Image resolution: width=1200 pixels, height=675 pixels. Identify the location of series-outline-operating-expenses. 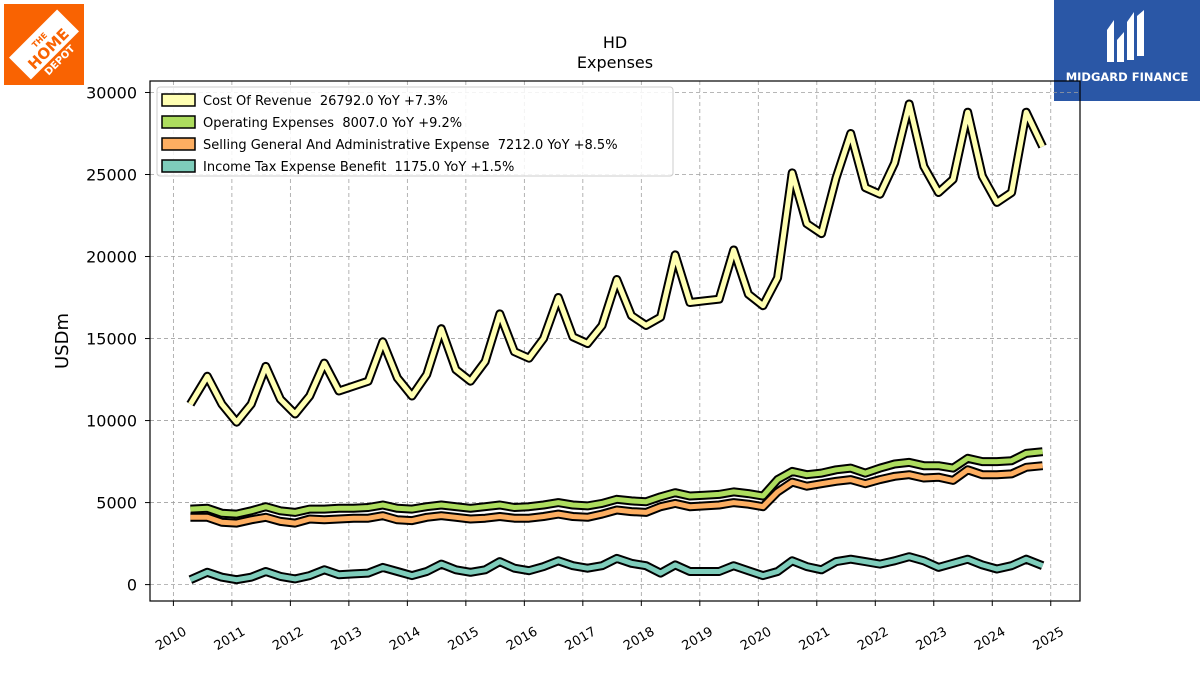
(617, 483).